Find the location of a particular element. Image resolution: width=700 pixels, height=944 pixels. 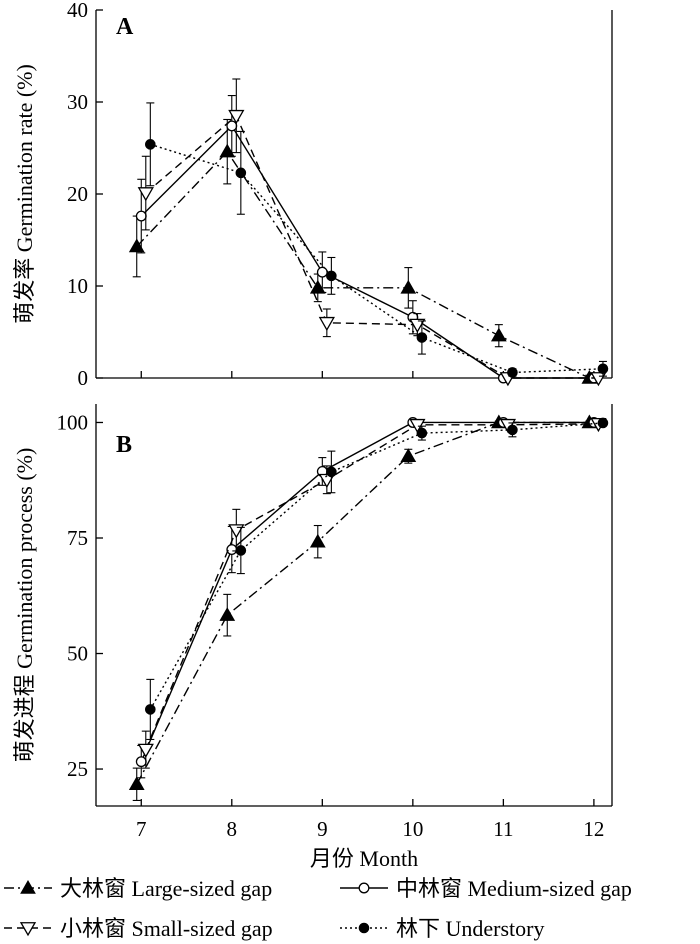

legend-item: 林下 Understory is located at coordinates (442, 928).